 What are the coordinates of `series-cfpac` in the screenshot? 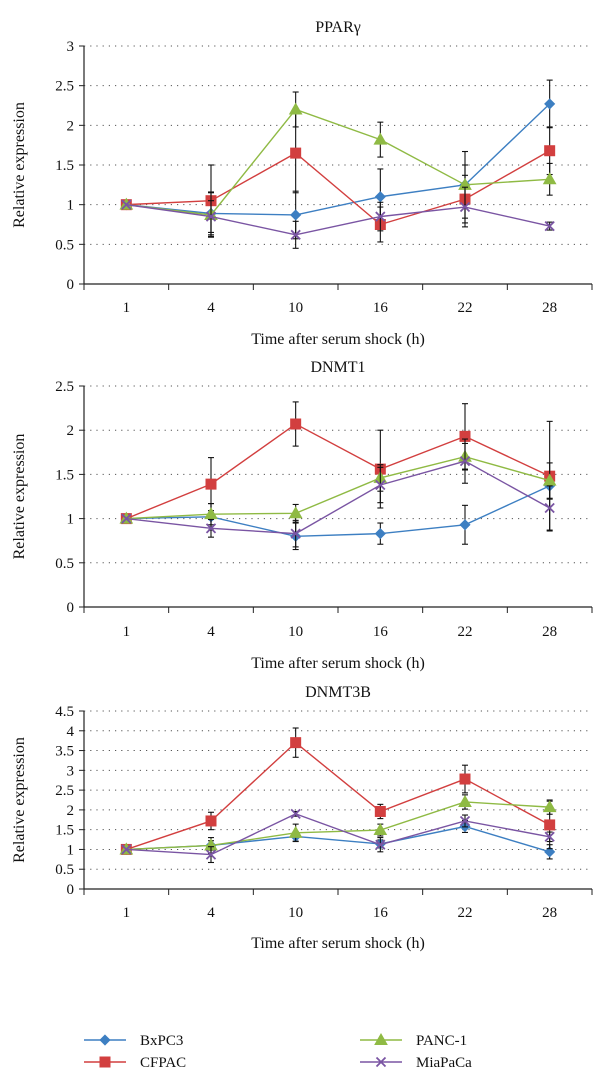 It's located at (338, 177).